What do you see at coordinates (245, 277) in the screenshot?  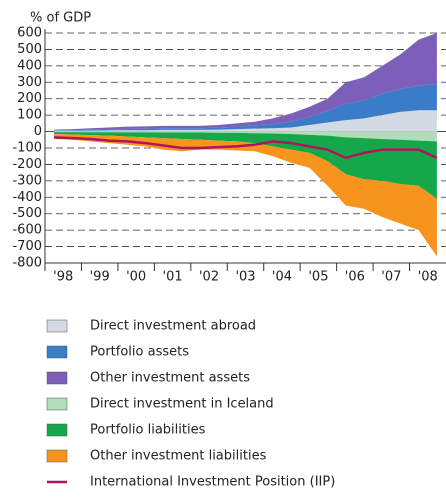 I see `x-tick-label: '03` at bounding box center [245, 277].